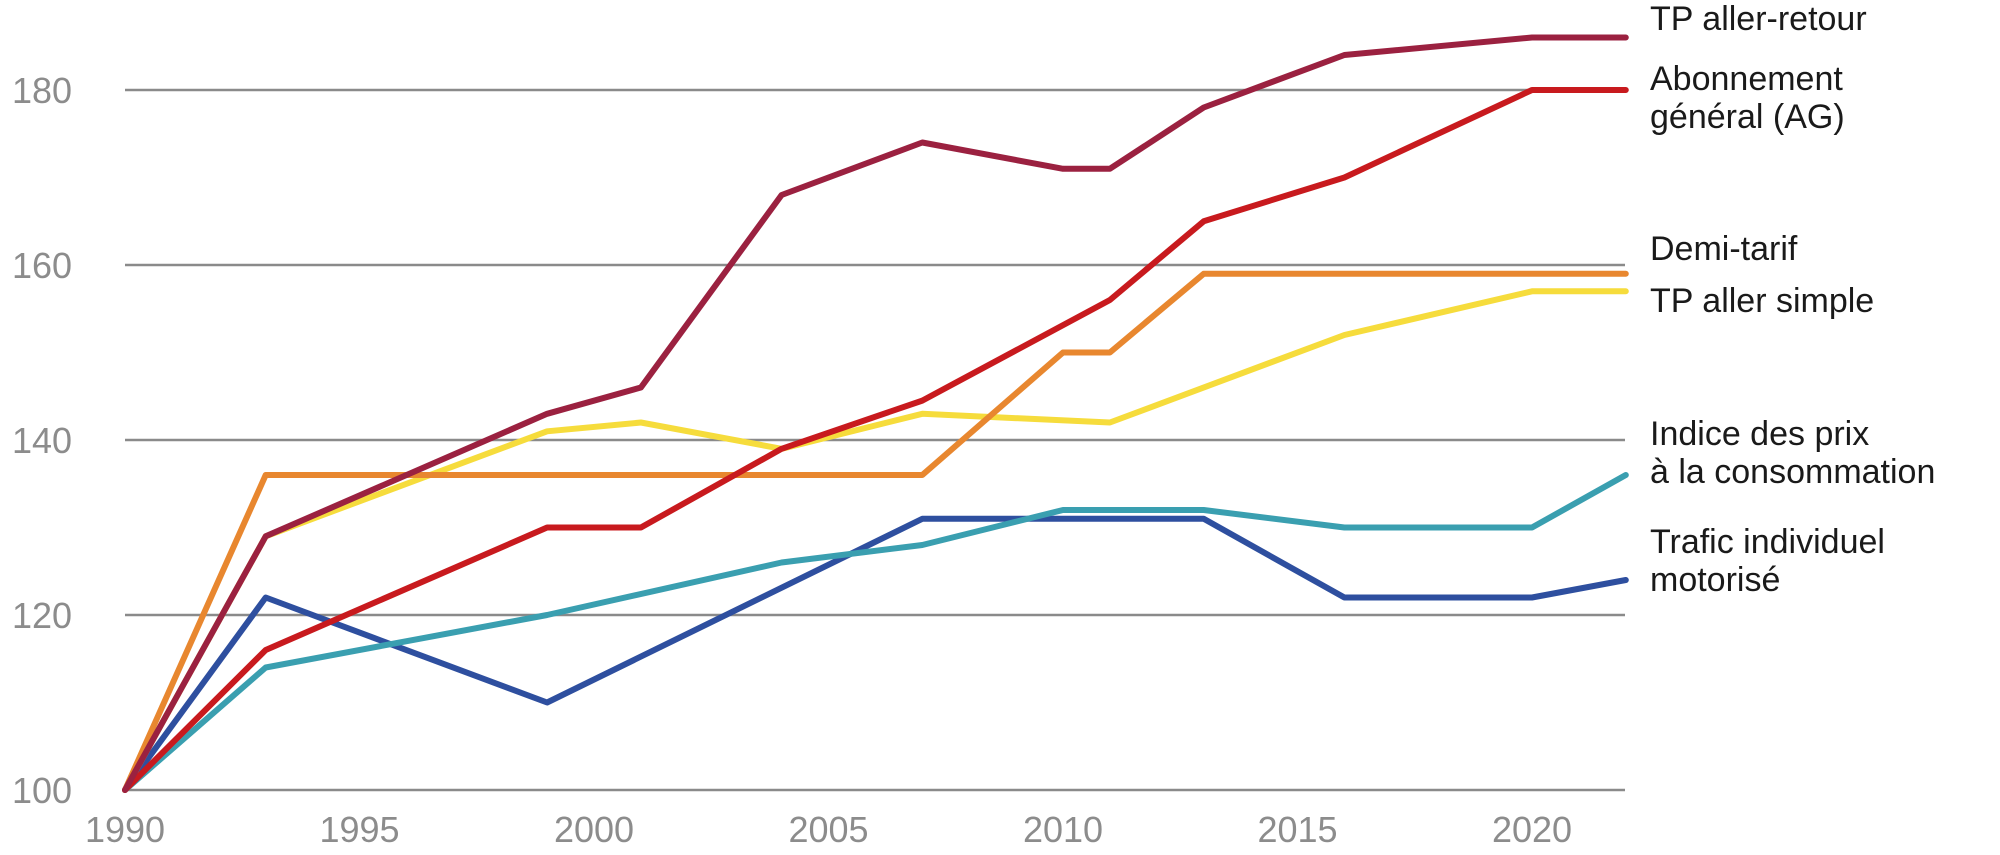 This screenshot has width=2000, height=855. I want to click on x-tick-label: 1995, so click(359, 829).